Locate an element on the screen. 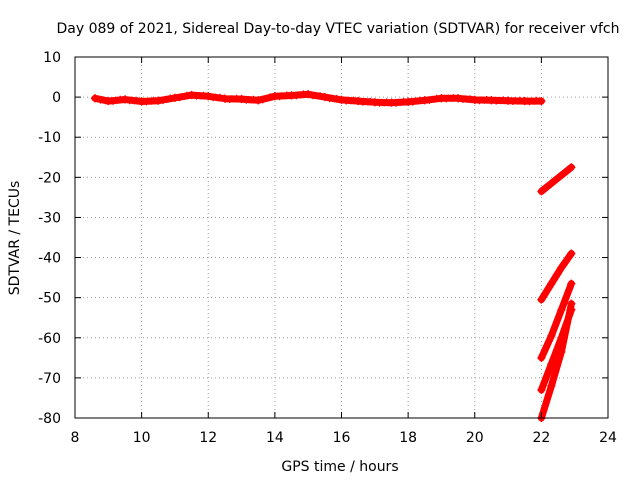 The width and height of the screenshot is (640, 480). y-tick-label: -60 is located at coordinates (49, 339).